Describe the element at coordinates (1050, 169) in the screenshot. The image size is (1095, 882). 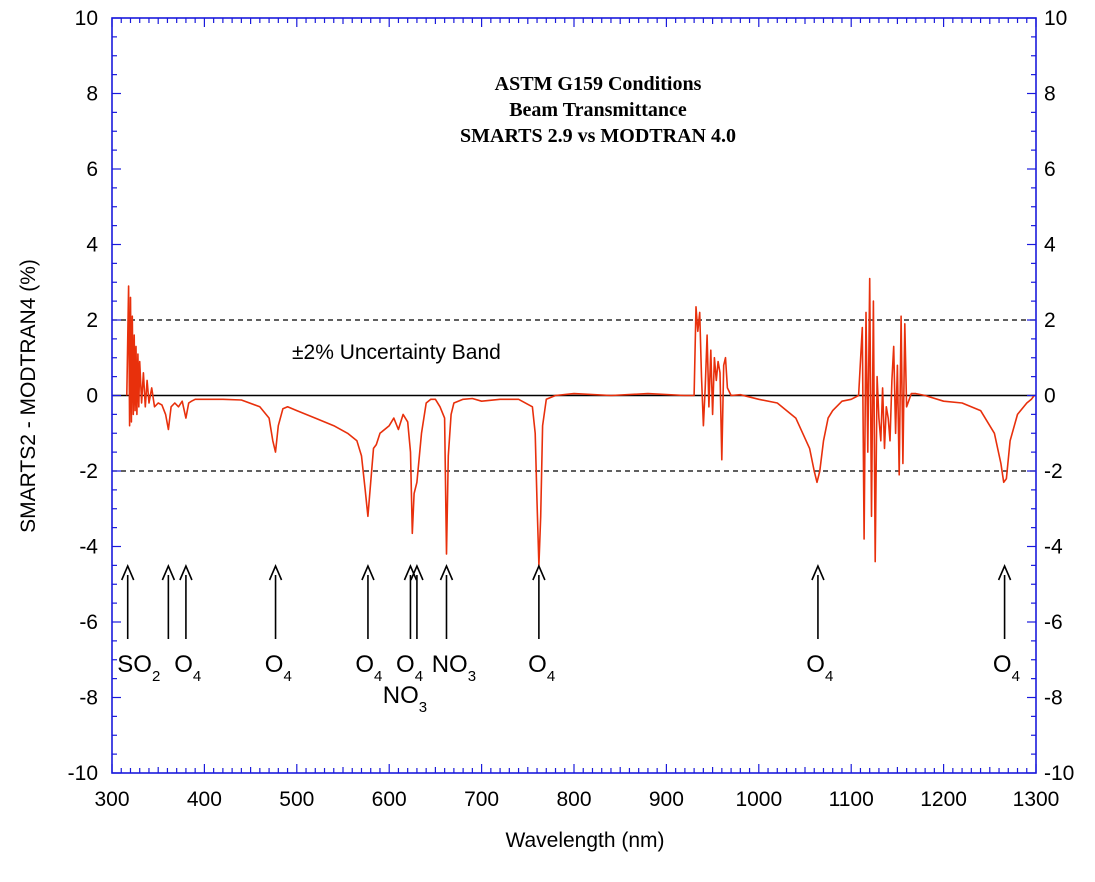
I see `y-right-tick-label: 6` at that location.